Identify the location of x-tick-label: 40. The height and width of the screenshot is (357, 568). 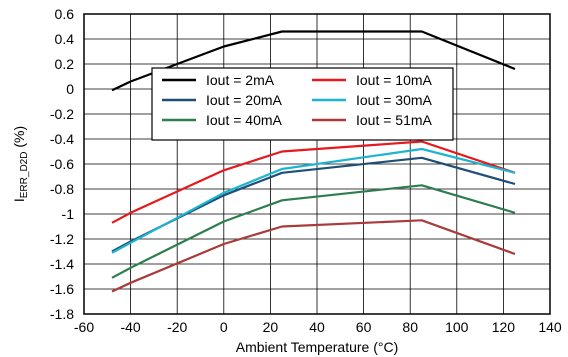
(317, 327).